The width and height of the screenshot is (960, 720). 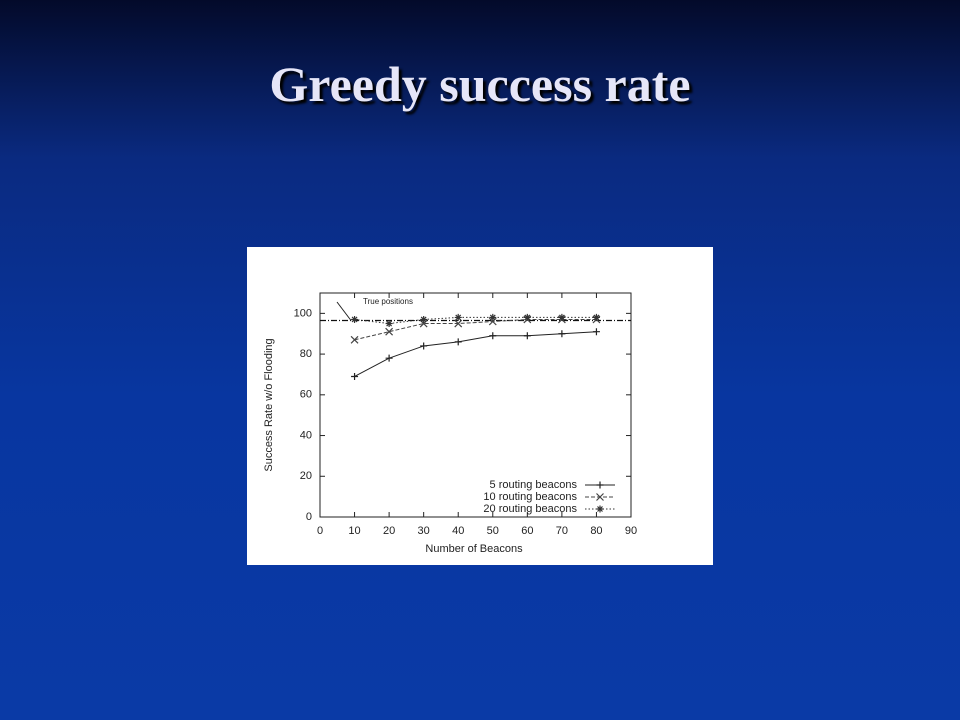 What do you see at coordinates (344, 311) in the screenshot?
I see `annotation-leader` at bounding box center [344, 311].